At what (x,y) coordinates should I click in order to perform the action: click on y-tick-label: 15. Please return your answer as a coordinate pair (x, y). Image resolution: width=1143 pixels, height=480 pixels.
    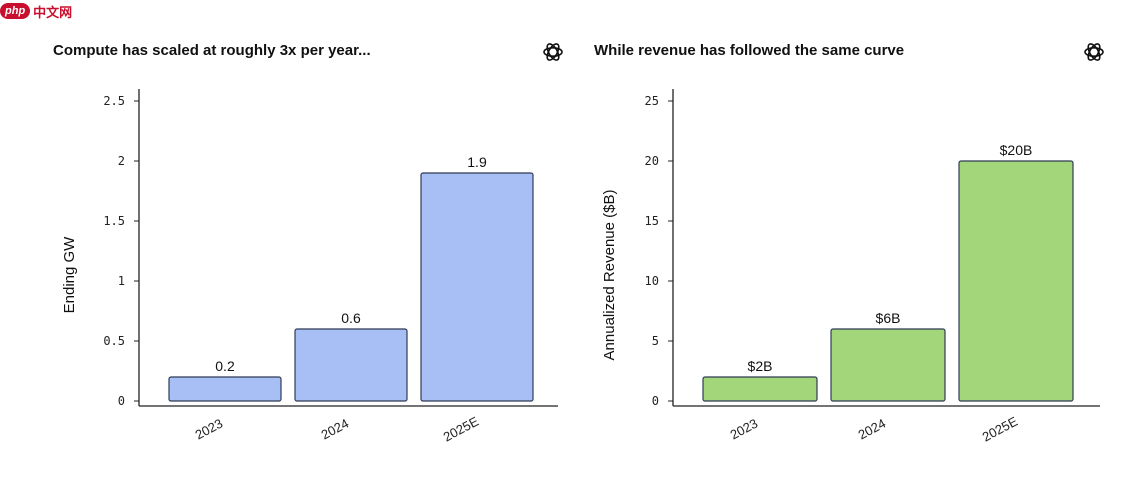
    Looking at the image, I should click on (652, 221).